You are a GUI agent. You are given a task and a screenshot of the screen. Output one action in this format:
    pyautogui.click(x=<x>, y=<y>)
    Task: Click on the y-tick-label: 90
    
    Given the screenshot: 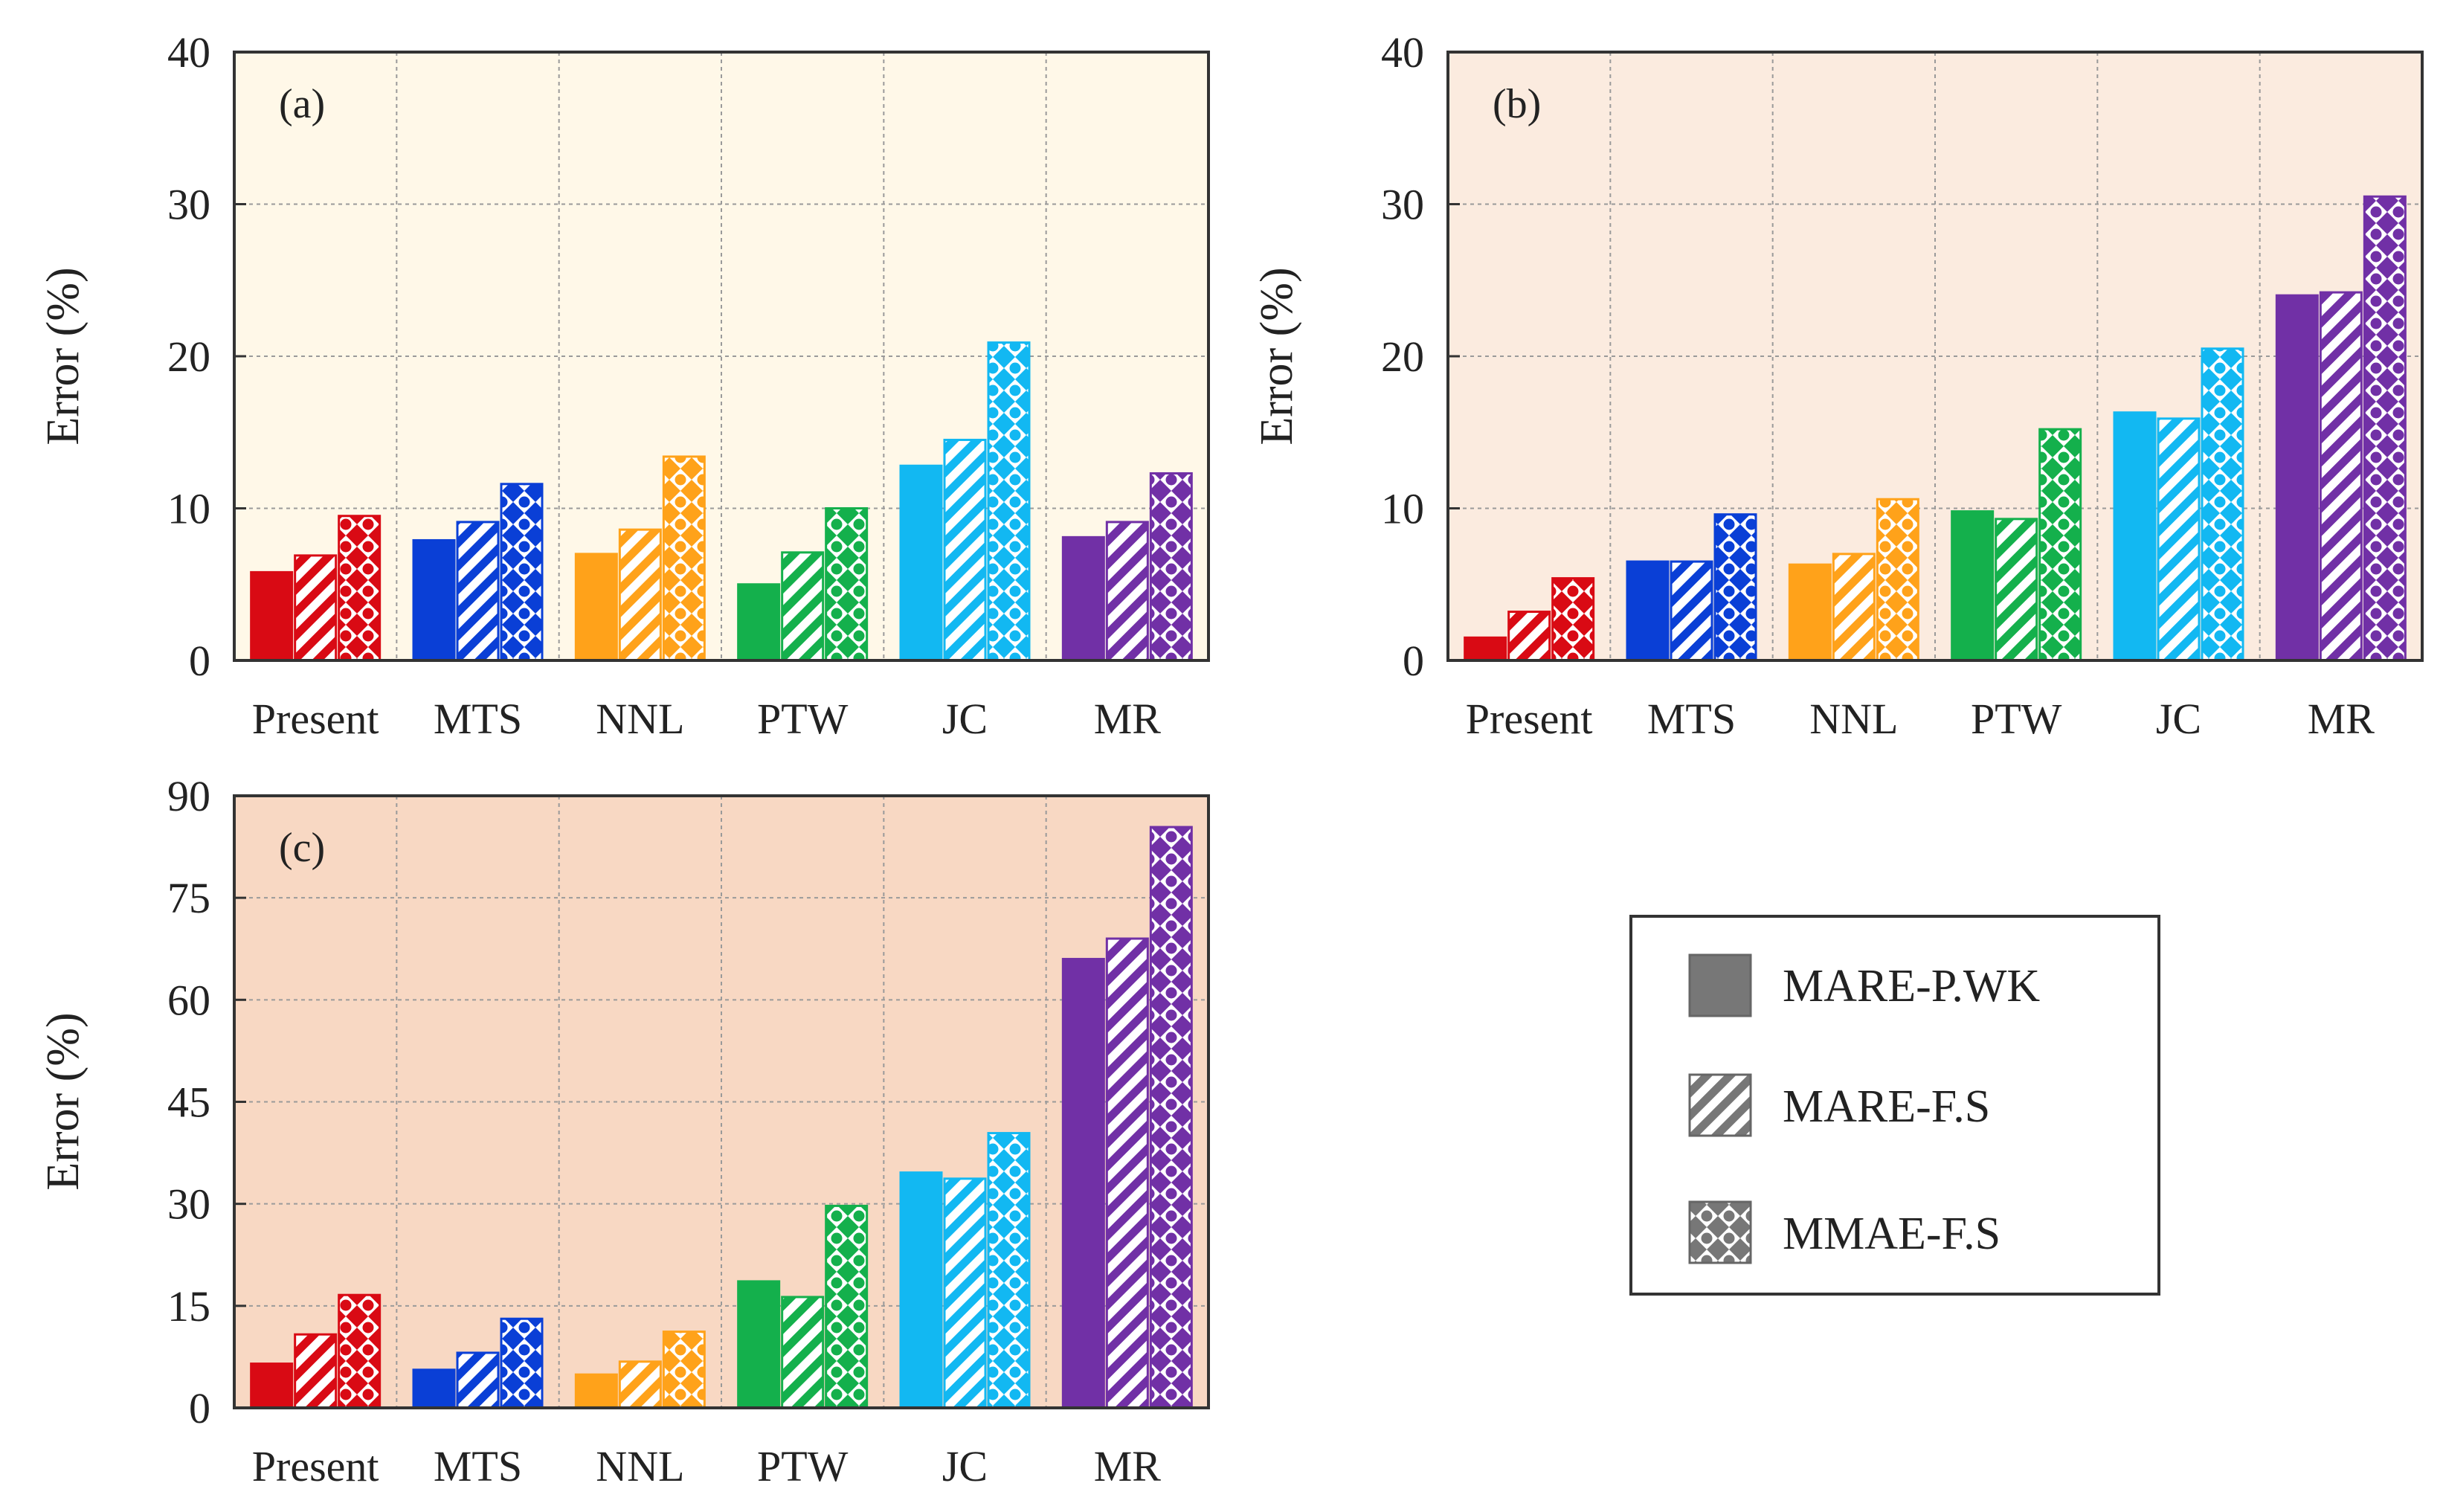 What is the action you would take?
    pyautogui.click(x=188, y=796)
    